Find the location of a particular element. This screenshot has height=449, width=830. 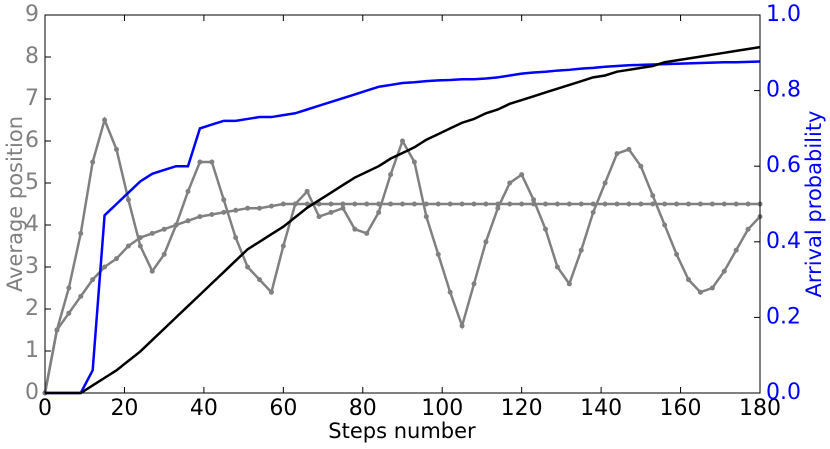

y-axis-label: Average position is located at coordinates (15, 204).